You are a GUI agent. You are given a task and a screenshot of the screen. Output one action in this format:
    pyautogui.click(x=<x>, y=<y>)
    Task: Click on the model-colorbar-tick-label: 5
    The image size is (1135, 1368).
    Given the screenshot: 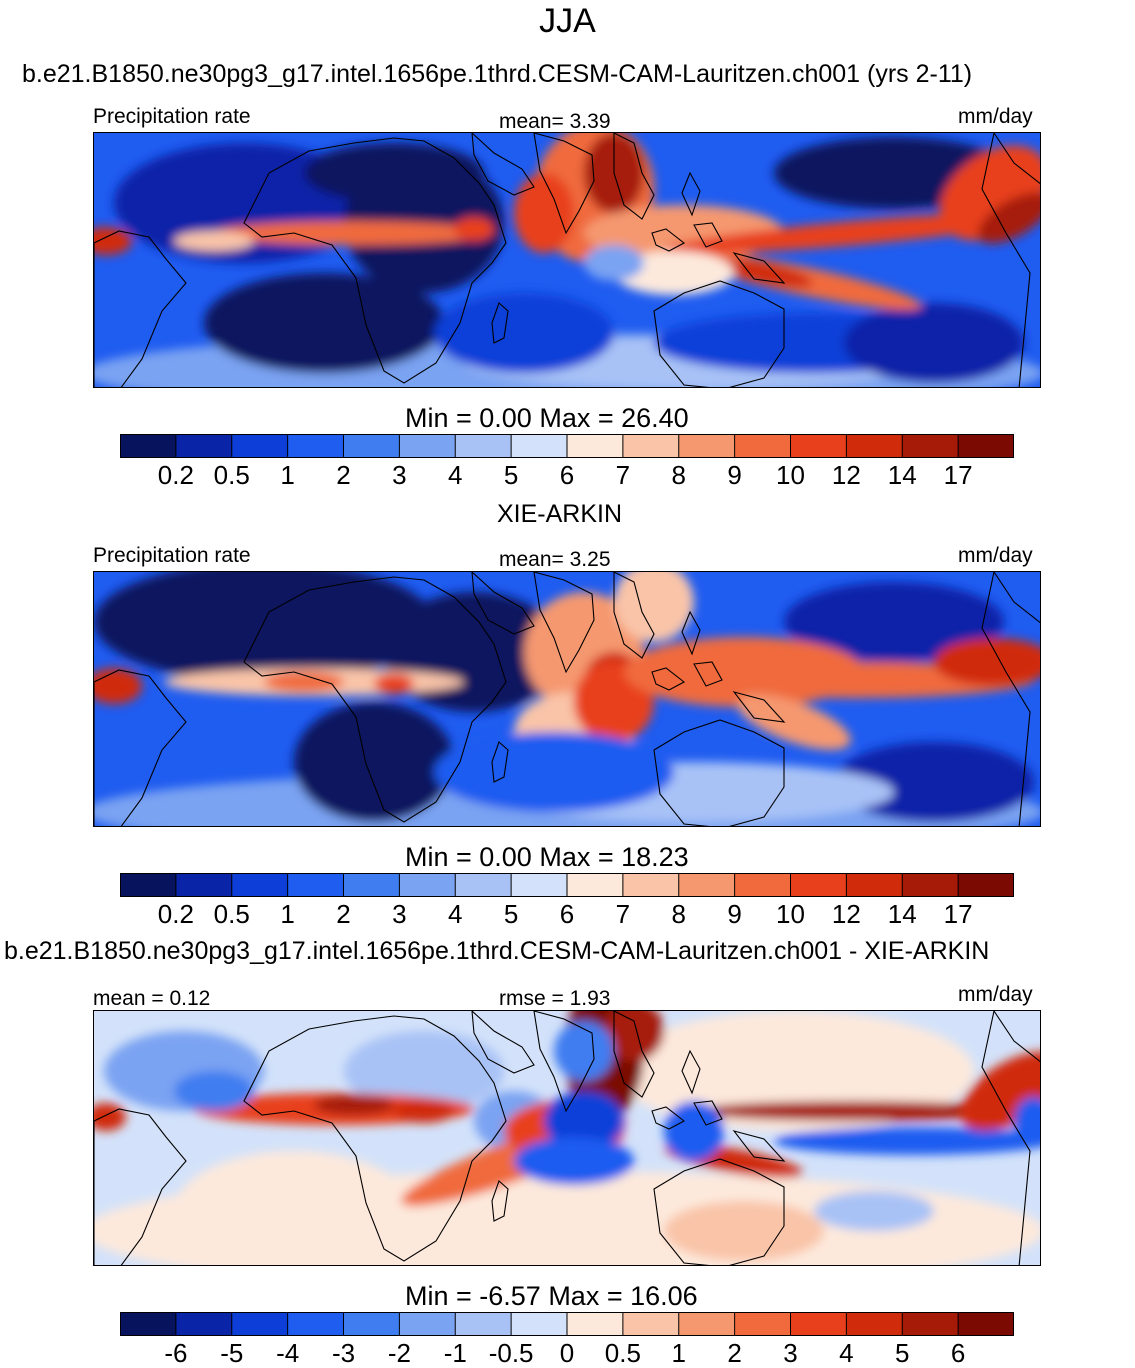 What is the action you would take?
    pyautogui.click(x=511, y=475)
    